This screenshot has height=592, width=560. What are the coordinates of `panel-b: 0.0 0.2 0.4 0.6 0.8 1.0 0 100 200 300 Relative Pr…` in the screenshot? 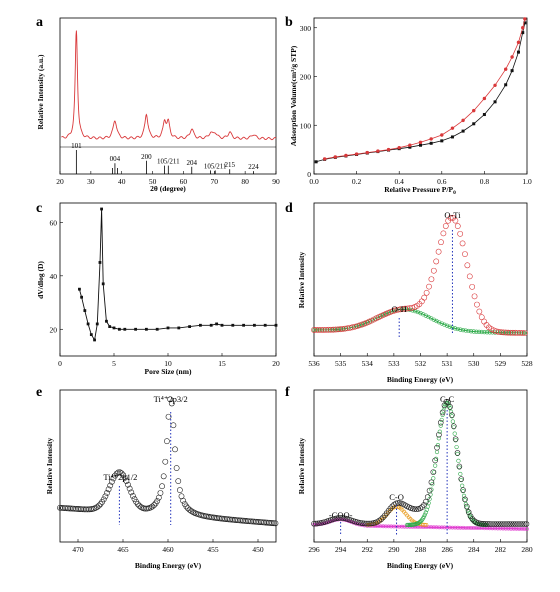 It's located at (410, 106).